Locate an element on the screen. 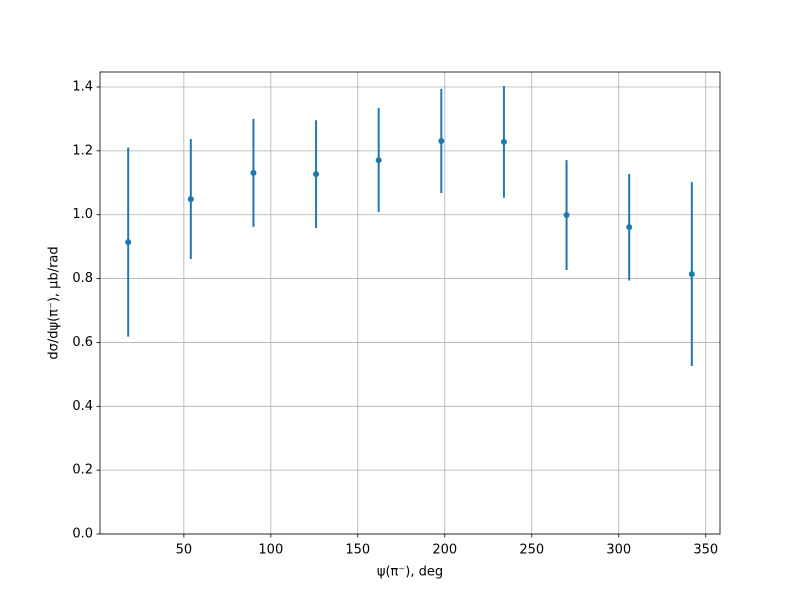  x-tick-label: 200 is located at coordinates (444, 550).